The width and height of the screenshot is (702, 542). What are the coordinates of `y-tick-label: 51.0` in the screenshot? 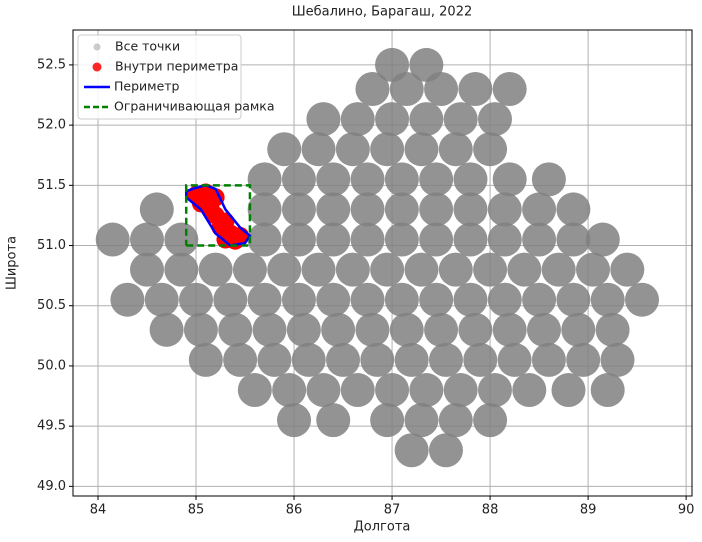 It's located at (51, 245).